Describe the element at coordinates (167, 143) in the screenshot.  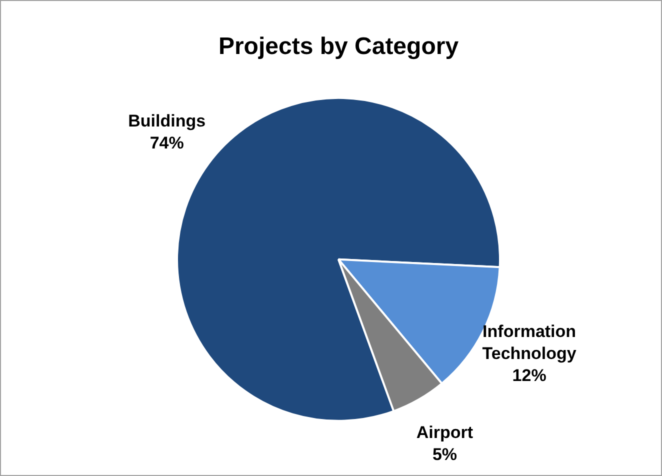
I see `data-label: 74%` at that location.